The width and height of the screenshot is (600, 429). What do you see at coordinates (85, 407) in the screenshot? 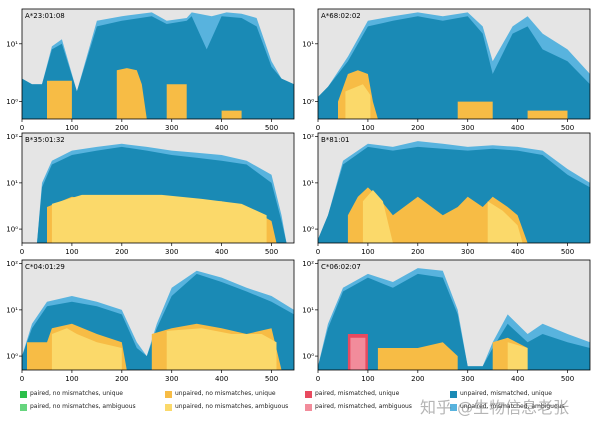
I see `legend-item-paired-nomm-ambiguous: paired, no mismatches, ambiguous` at bounding box center [85, 407].